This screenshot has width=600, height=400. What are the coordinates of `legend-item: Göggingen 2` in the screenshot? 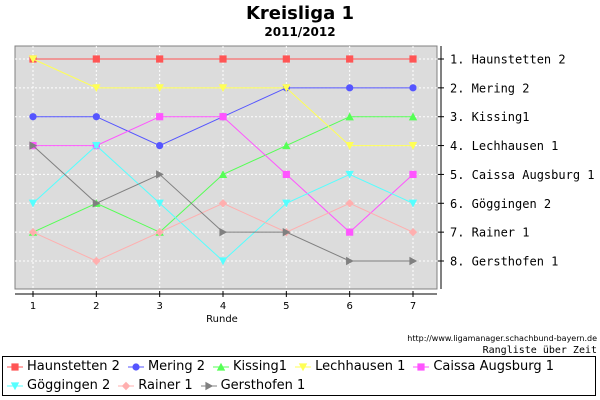 It's located at (58, 385).